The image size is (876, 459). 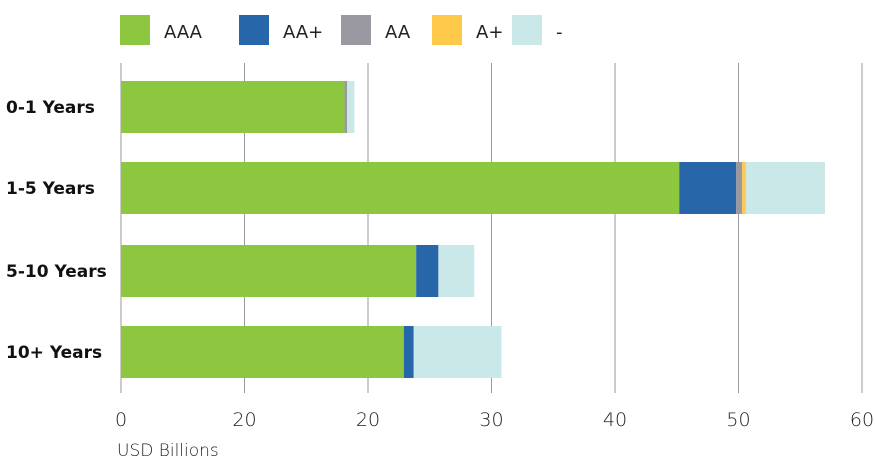 What do you see at coordinates (121, 420) in the screenshot?
I see `x-tick-0: 0` at bounding box center [121, 420].